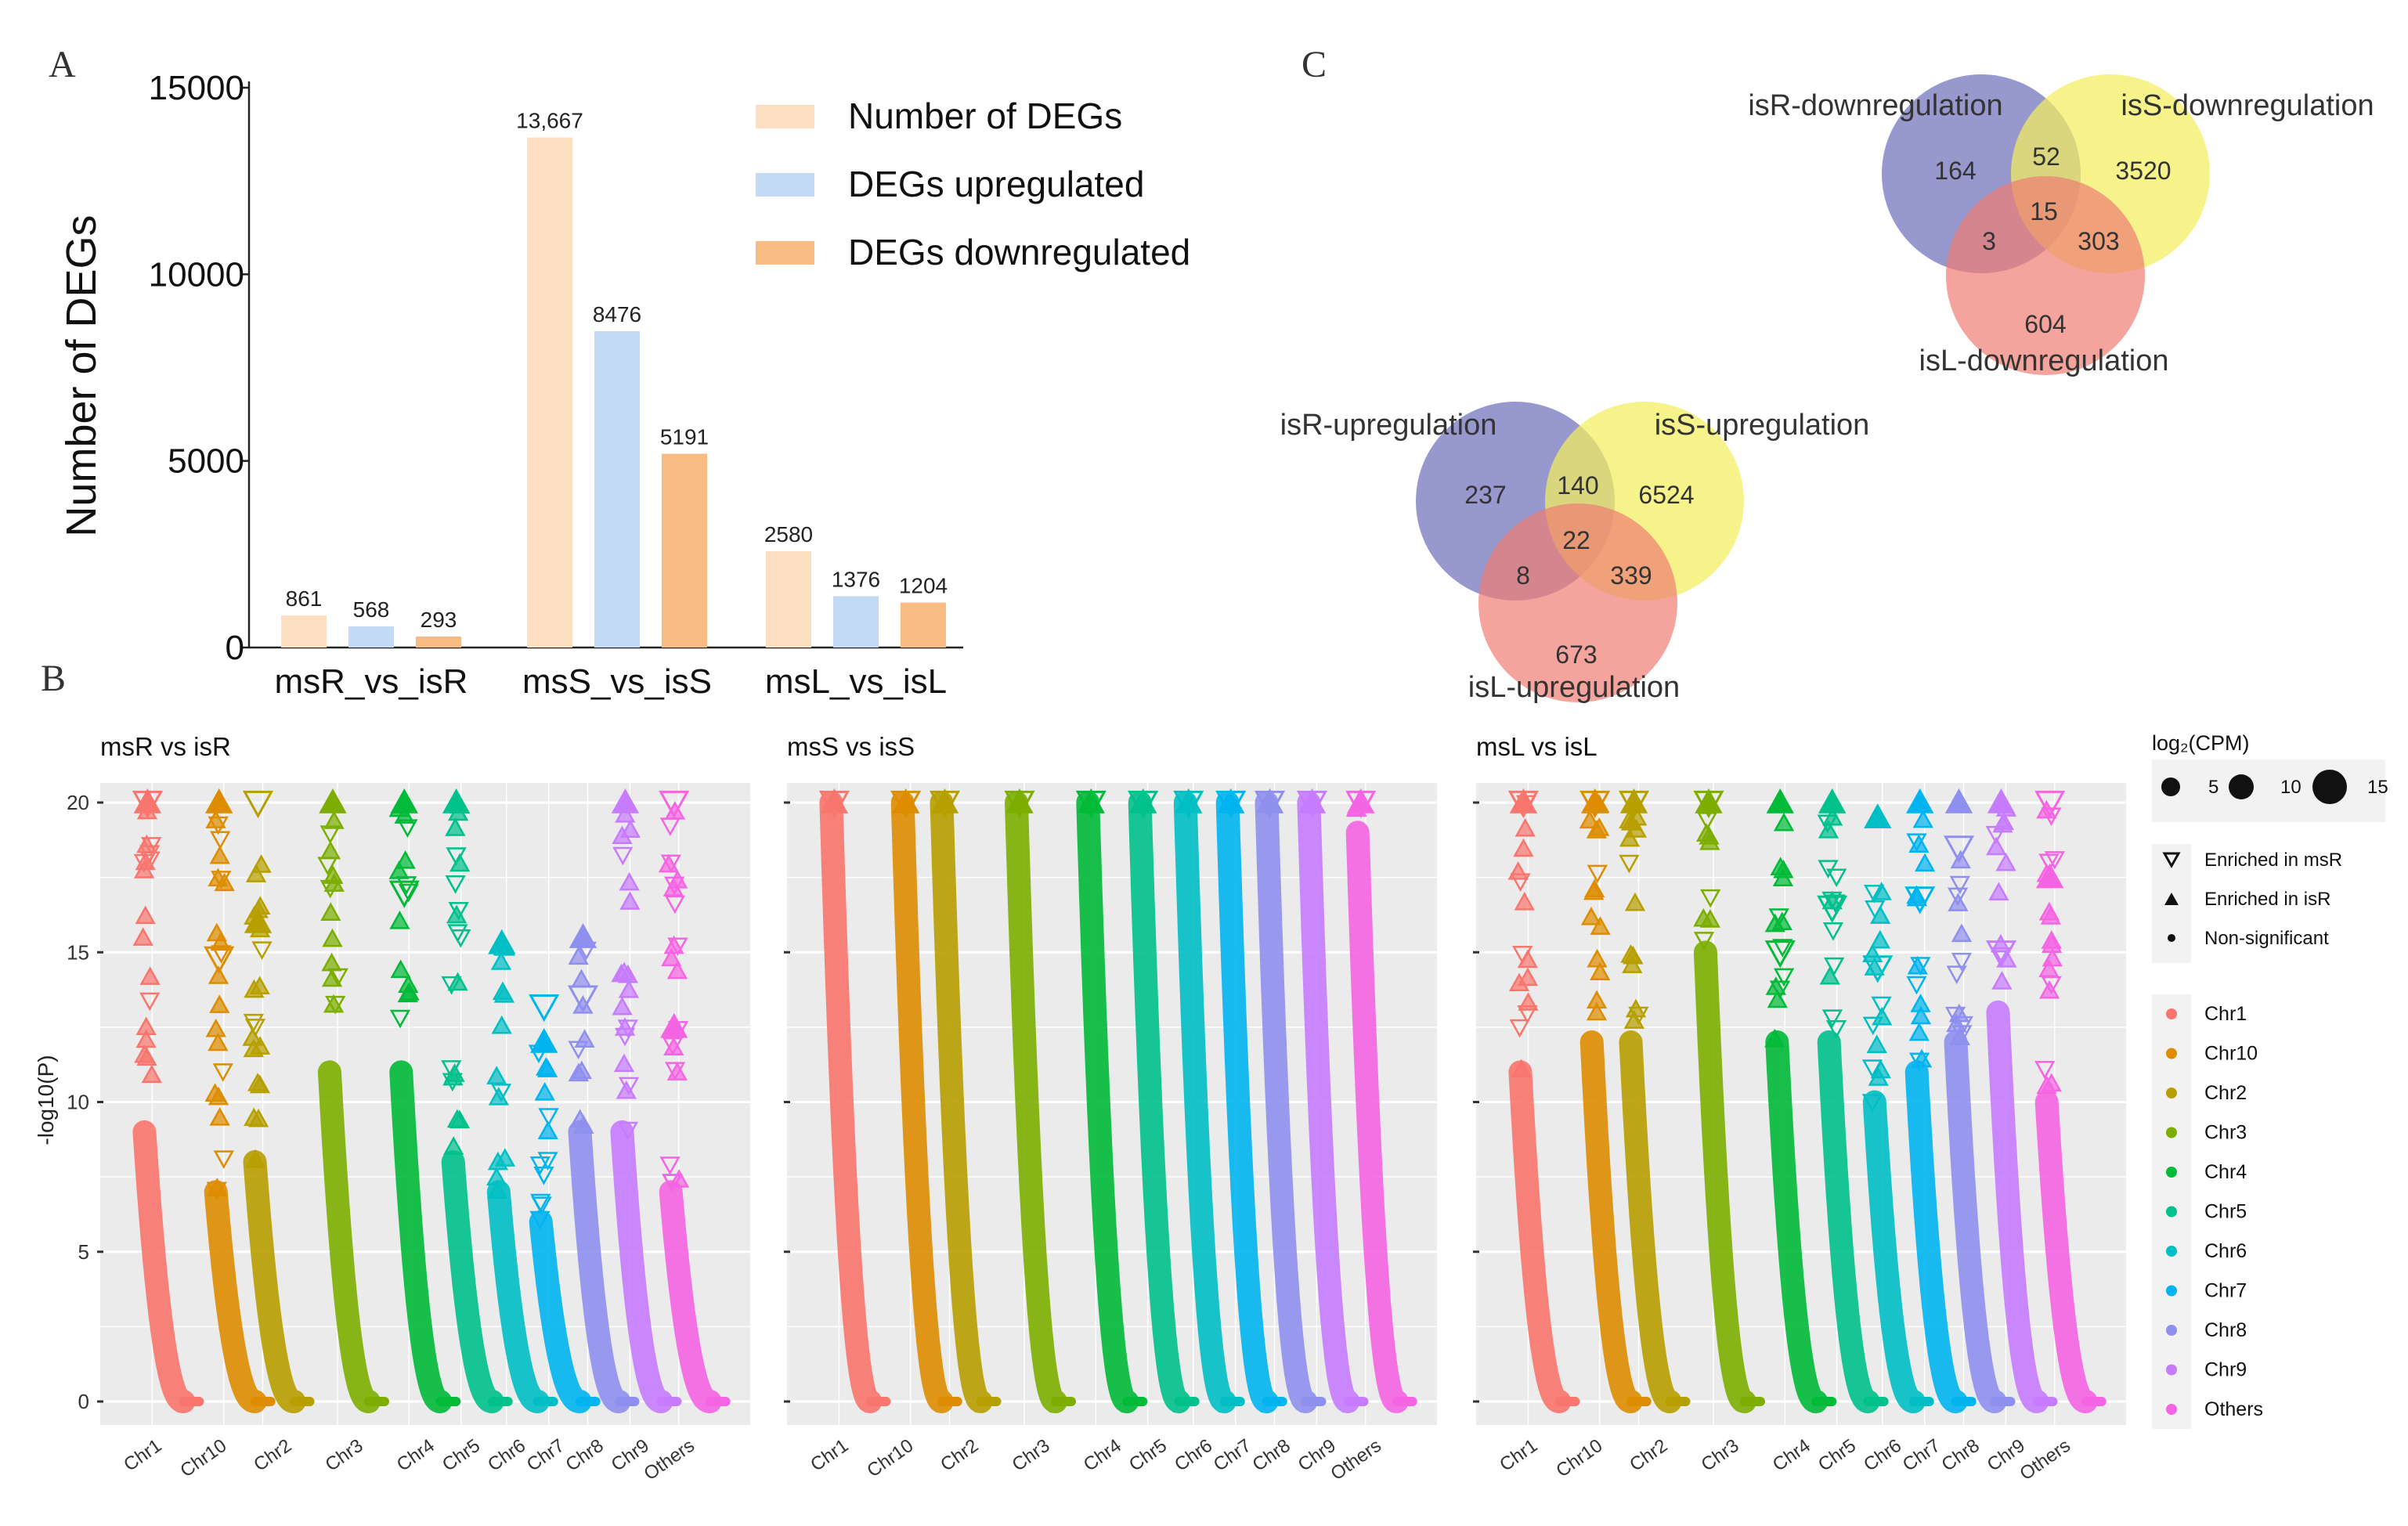 This screenshot has width=2408, height=1526. Describe the element at coordinates (2225, 1291) in the screenshot. I see `legend-color-label: Chr7` at that location.